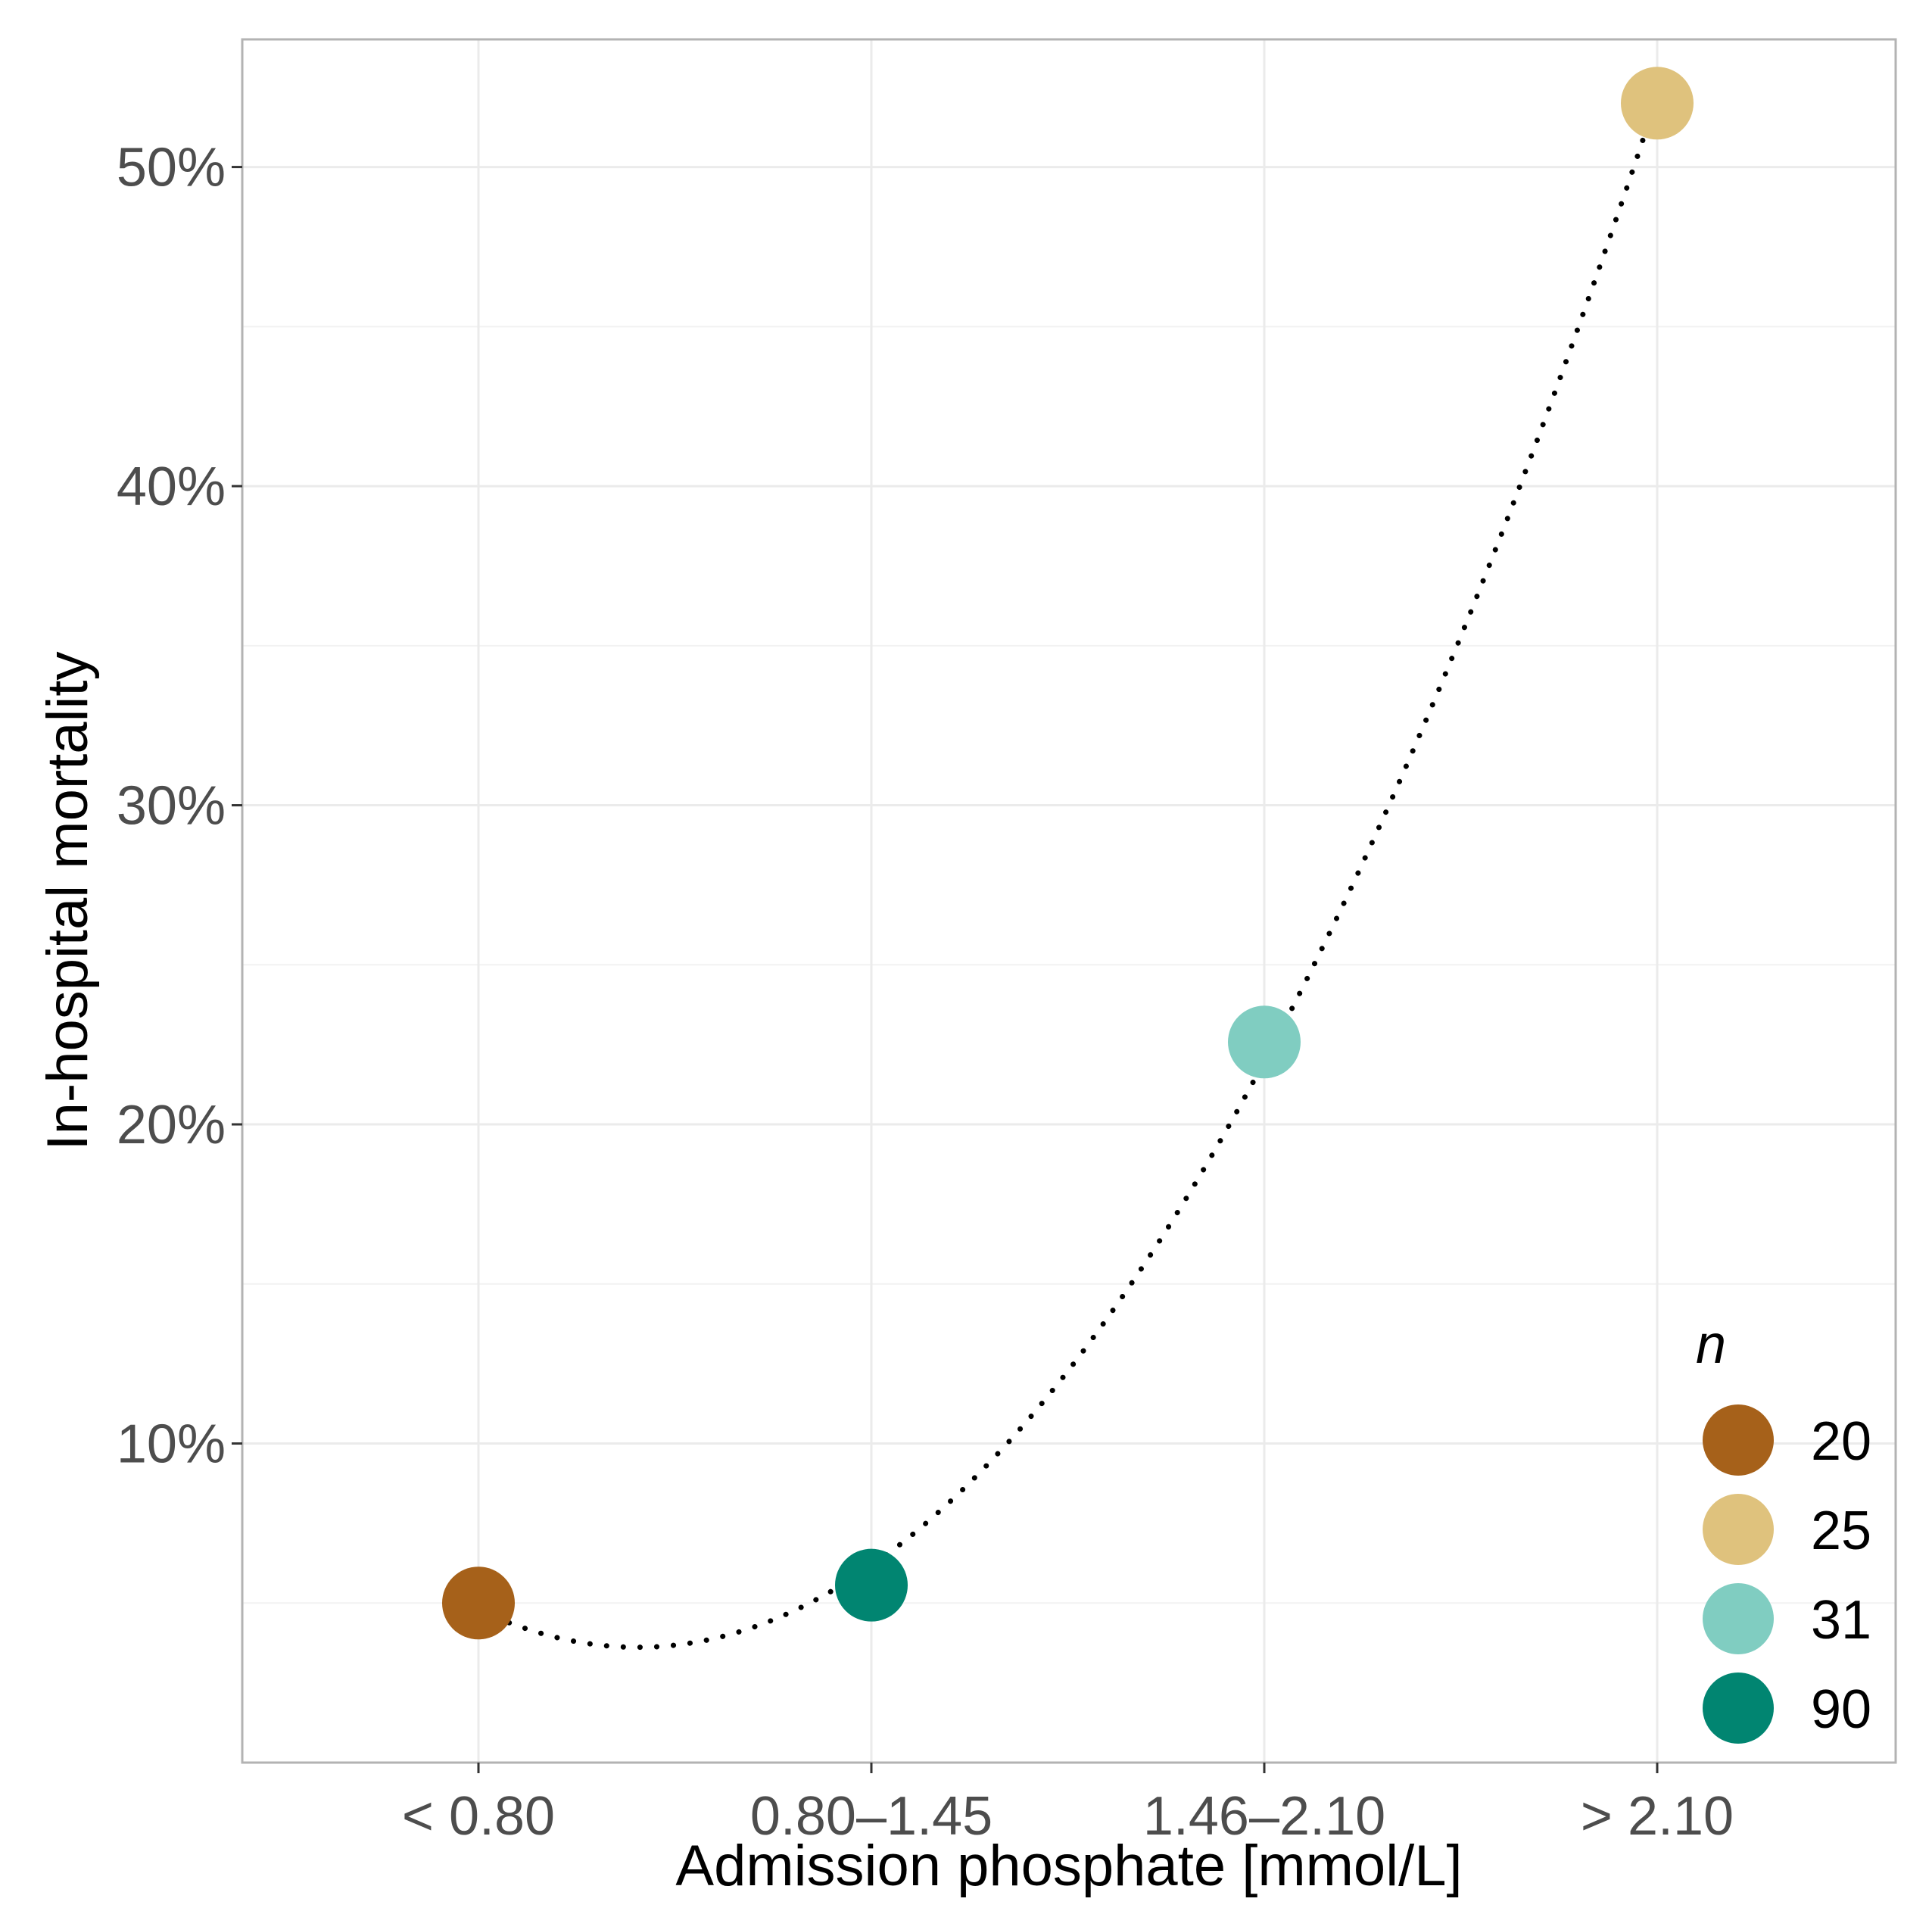 The image size is (1932, 1911). I want to click on x-tick-label: 0.80–1.45, so click(871, 1816).